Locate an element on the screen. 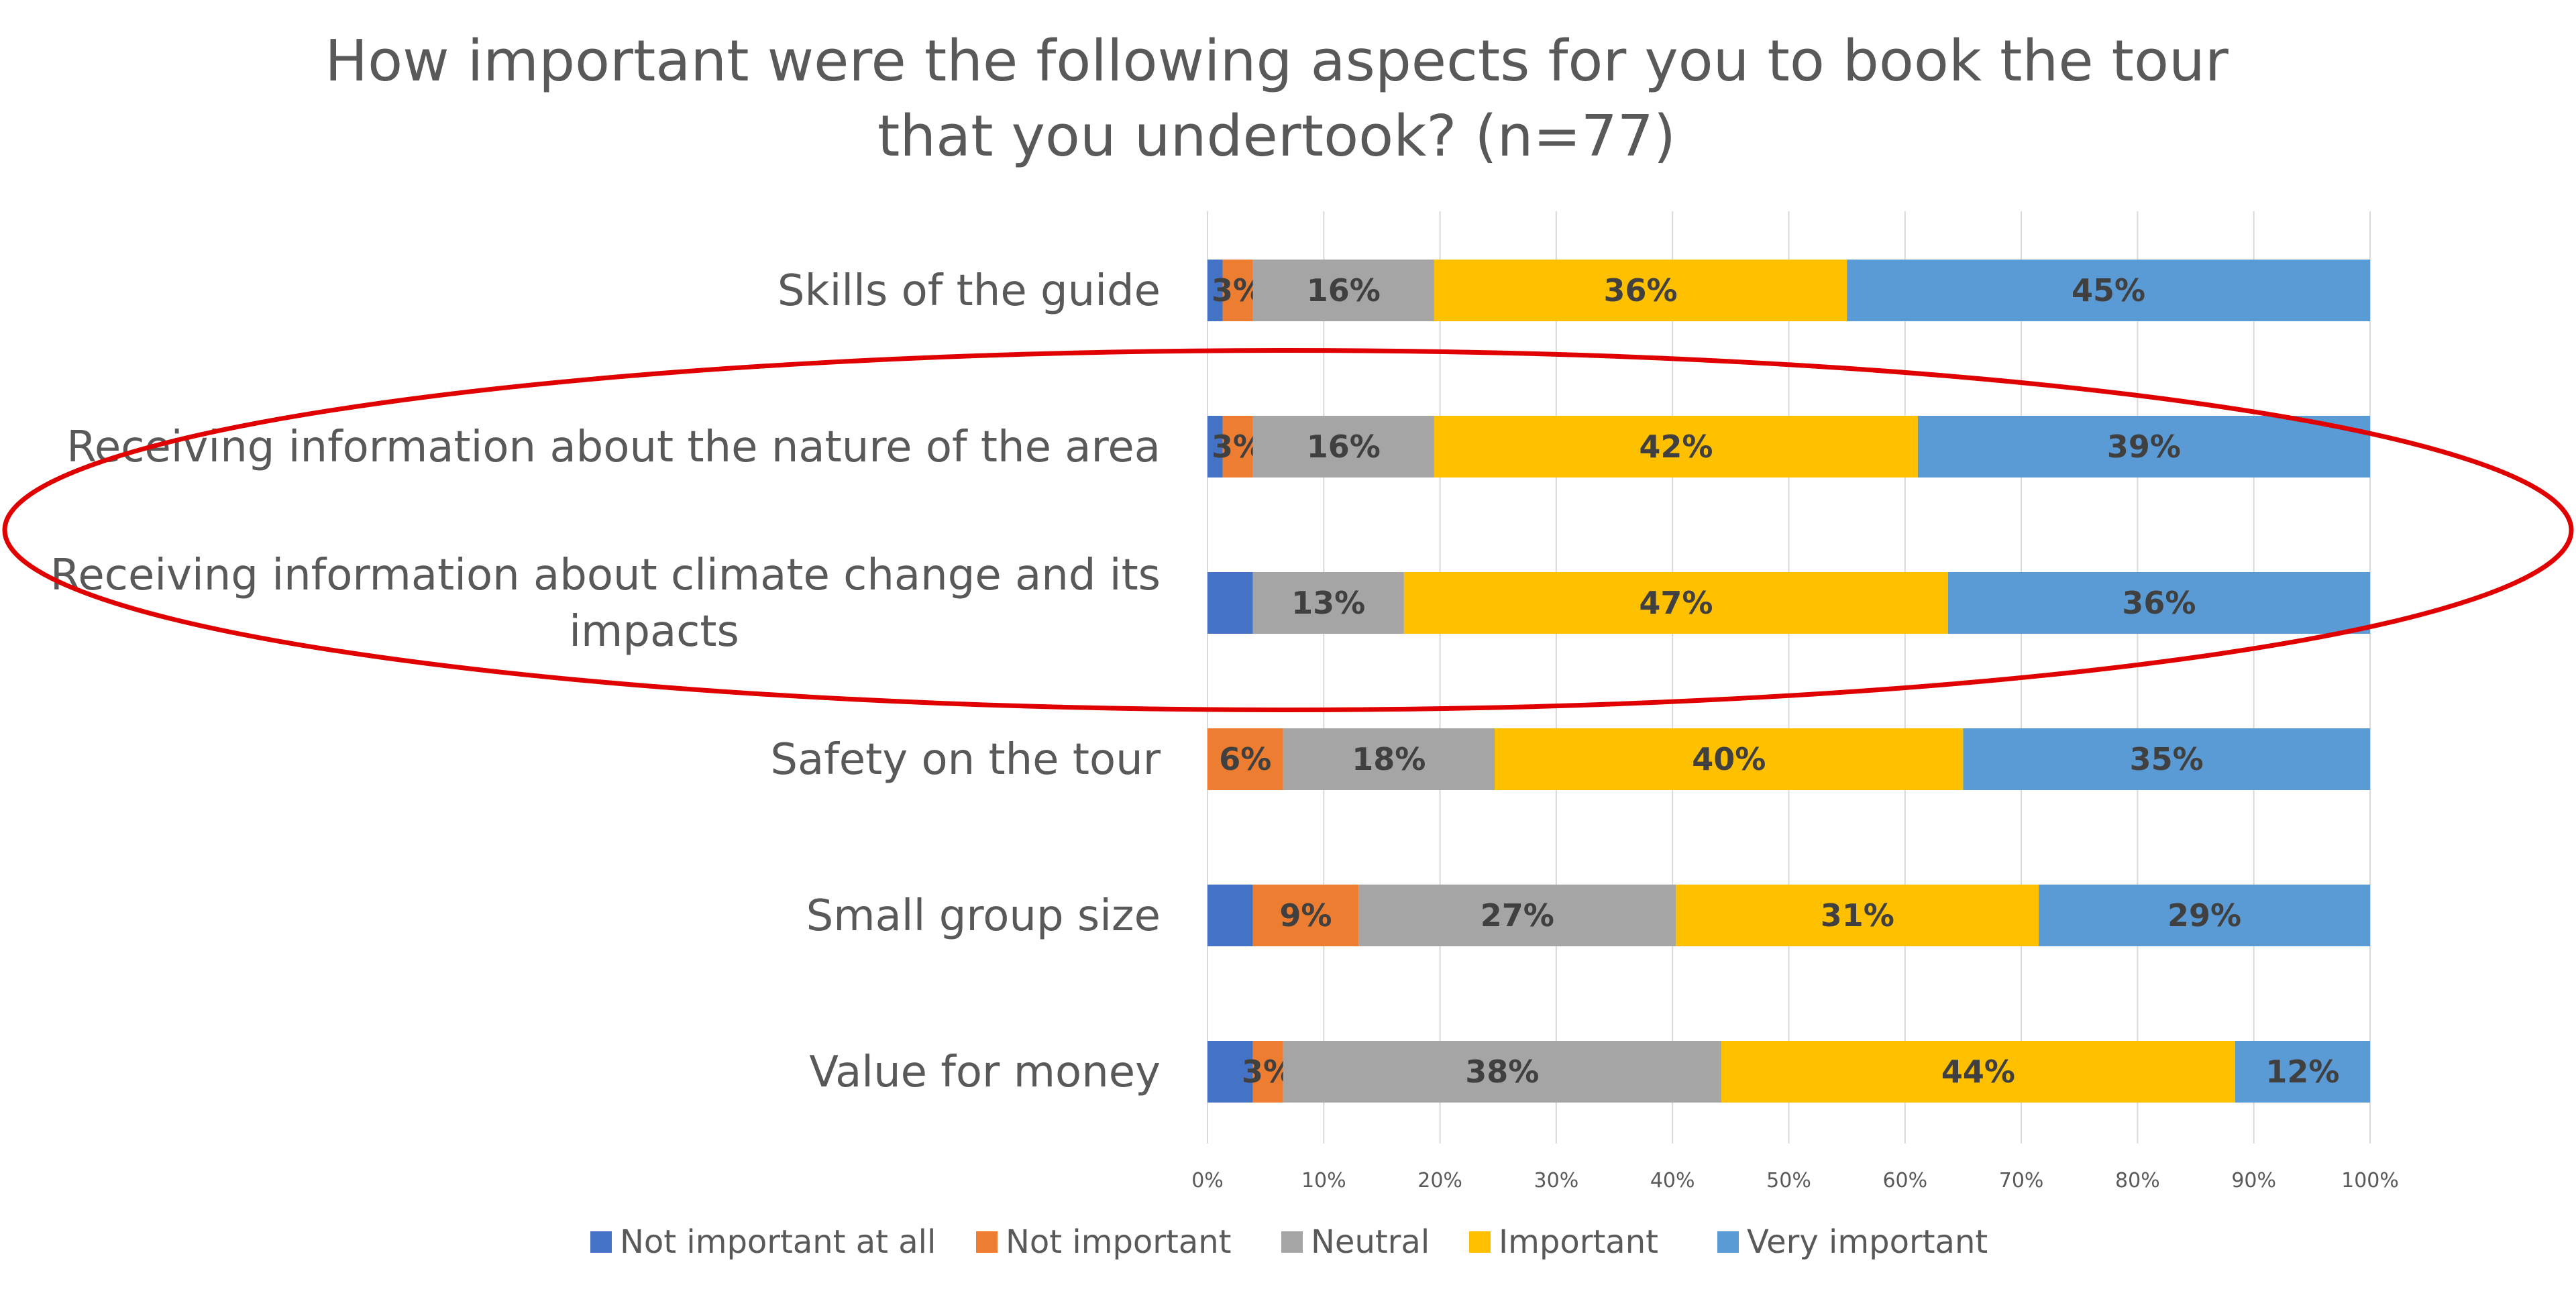 This screenshot has width=2576, height=1291. legend-label: Neutral is located at coordinates (1370, 1242).